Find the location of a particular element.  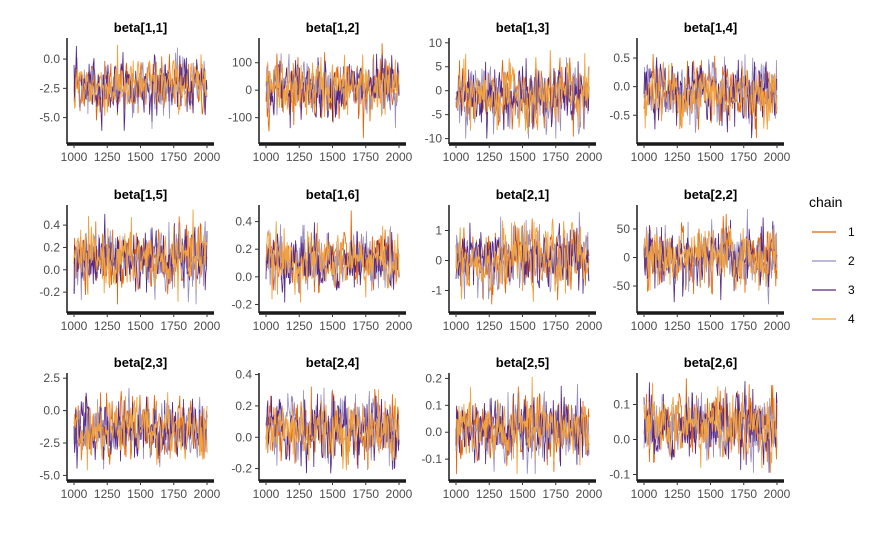

y-tick-label: 10 is located at coordinates (436, 43).